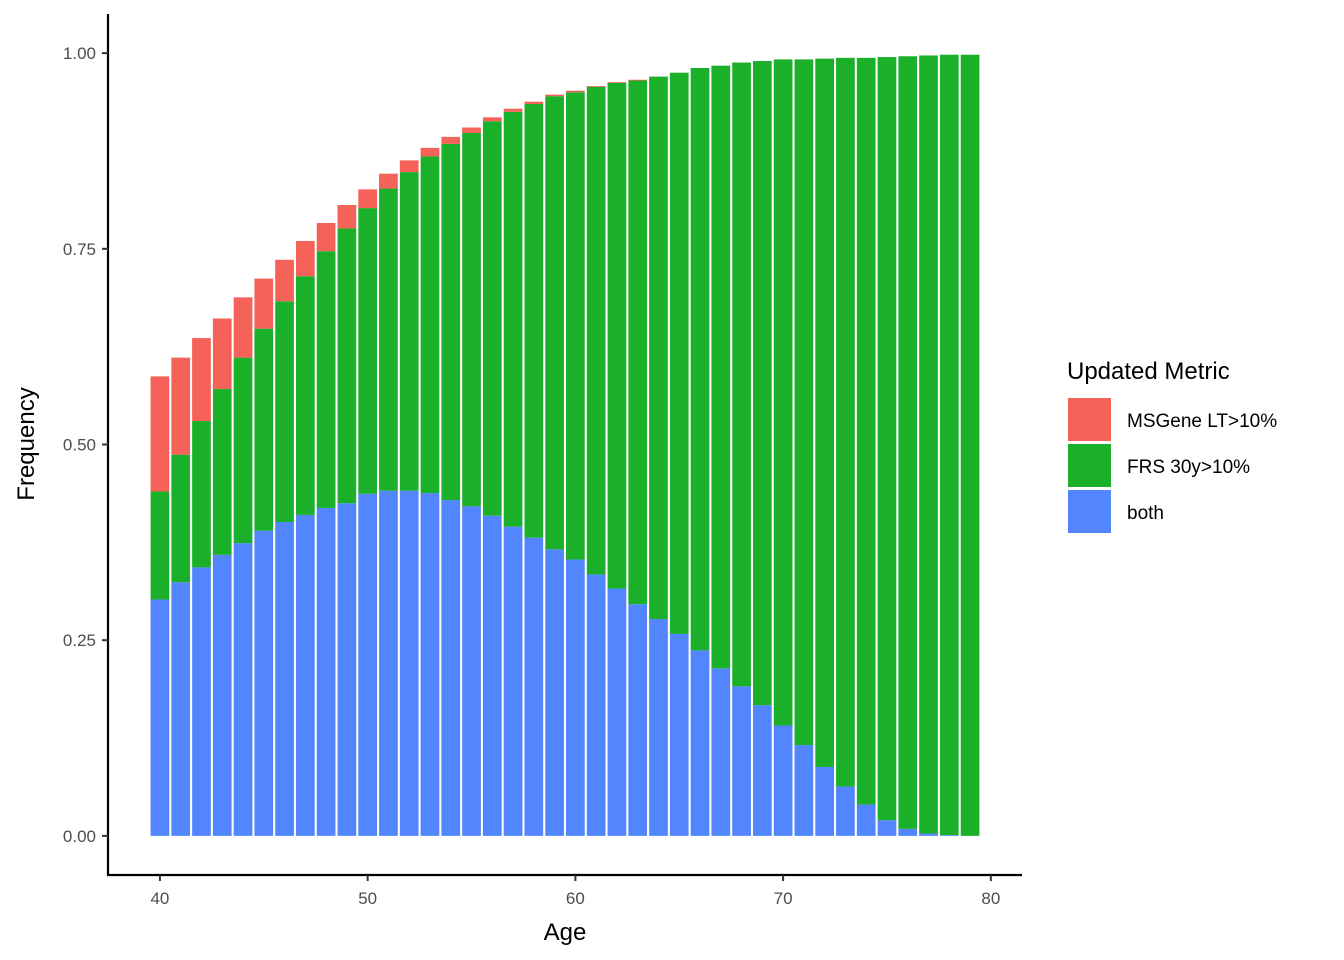 This screenshot has width=1344, height=960. I want to click on y-tick-label: 0.50, so click(79, 445).